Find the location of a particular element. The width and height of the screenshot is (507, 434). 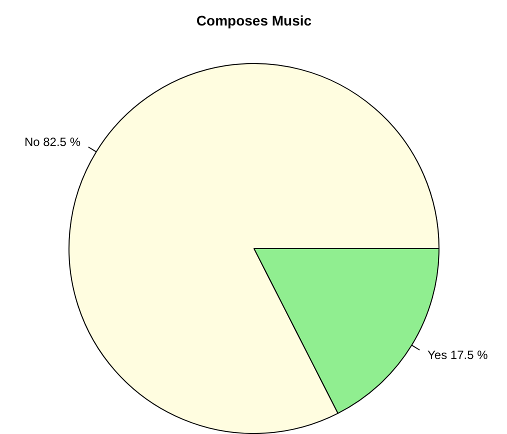

slice-label: Yes 17.5 % is located at coordinates (458, 355).